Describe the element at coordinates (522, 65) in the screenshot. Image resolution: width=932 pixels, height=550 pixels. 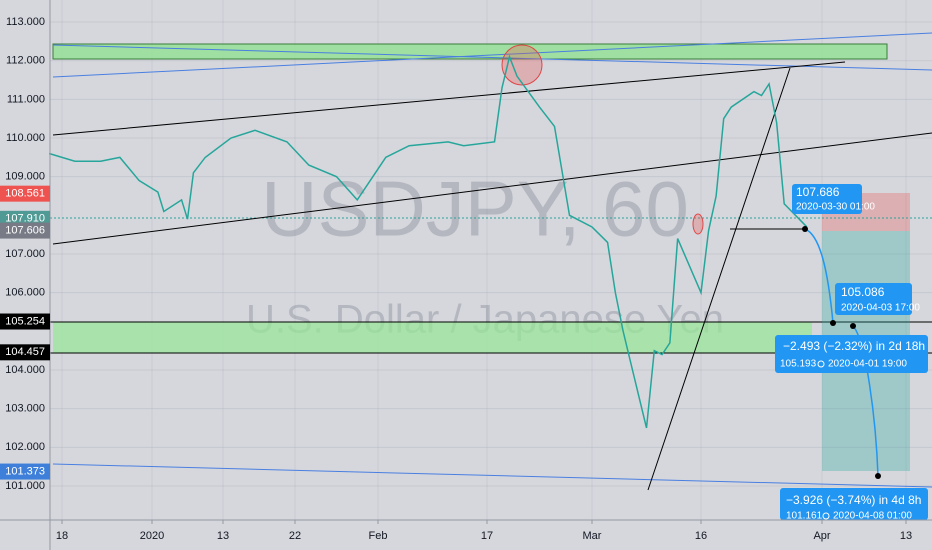
I see `highlight-circle` at that location.